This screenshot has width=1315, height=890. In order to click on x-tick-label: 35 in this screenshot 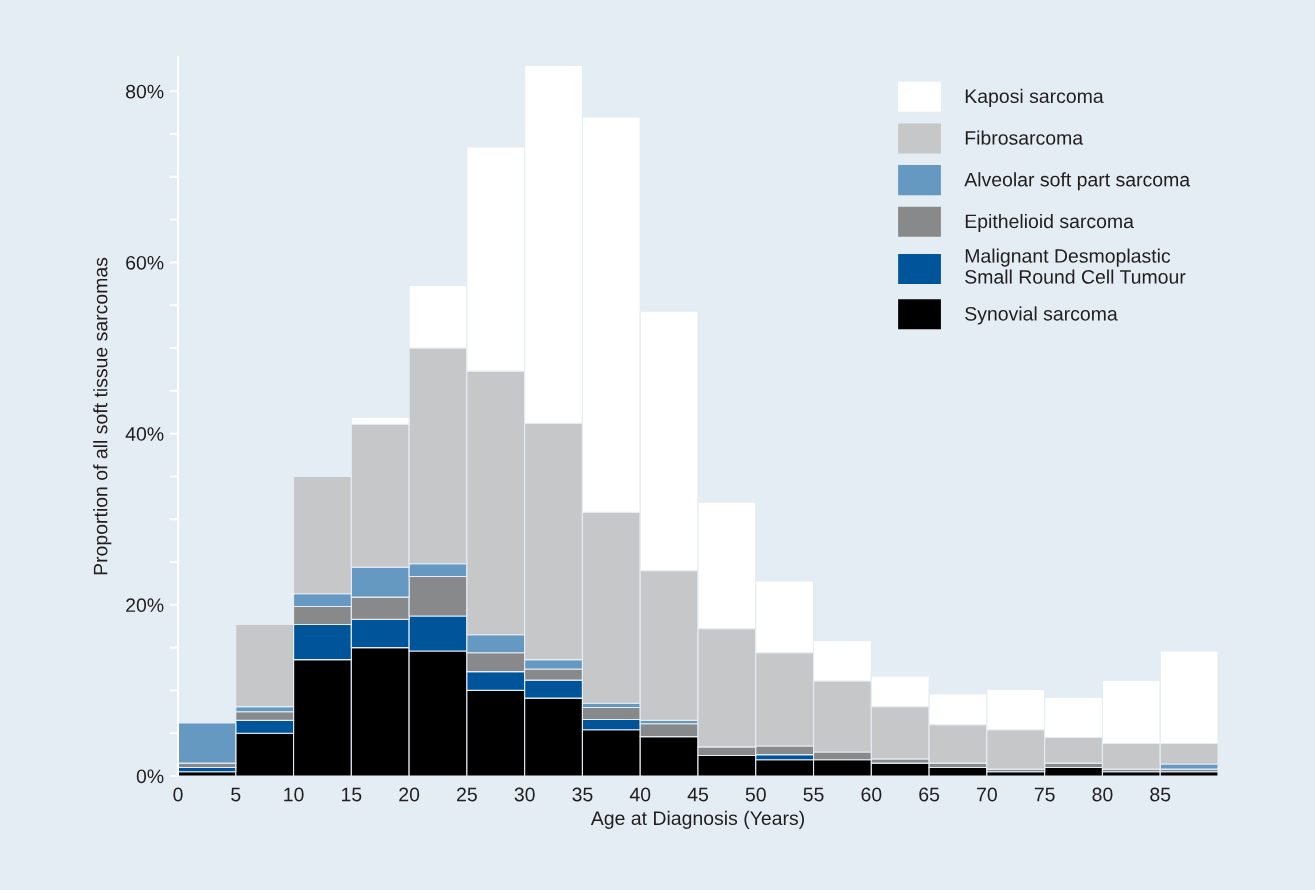, I will do `click(582, 794)`.